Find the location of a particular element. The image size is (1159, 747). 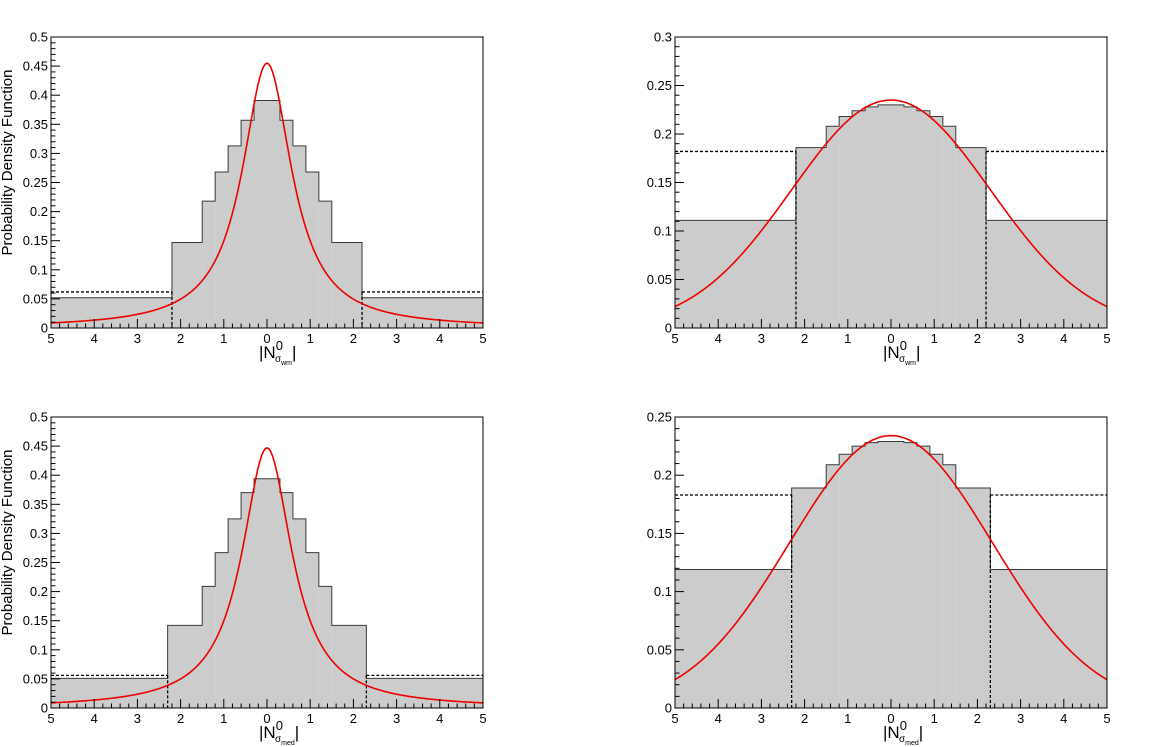

x-axis-label: |N0 σmed| is located at coordinates (903, 732).